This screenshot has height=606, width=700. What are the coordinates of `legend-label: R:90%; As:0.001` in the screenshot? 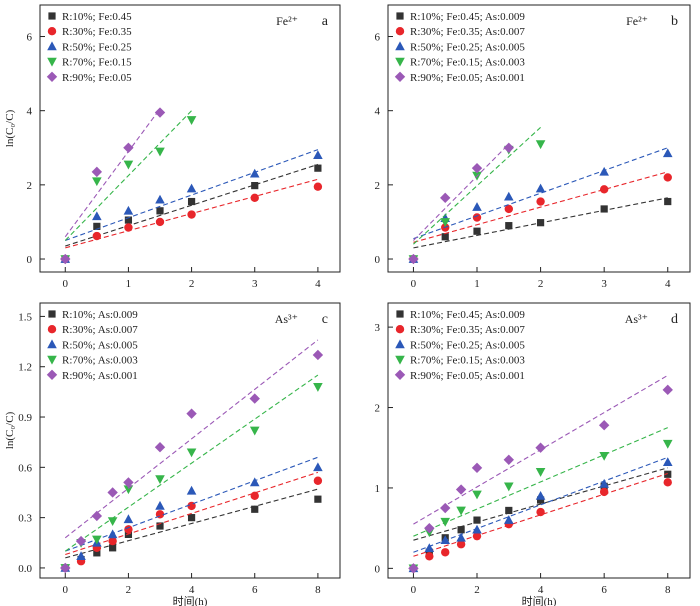 It's located at (100, 376).